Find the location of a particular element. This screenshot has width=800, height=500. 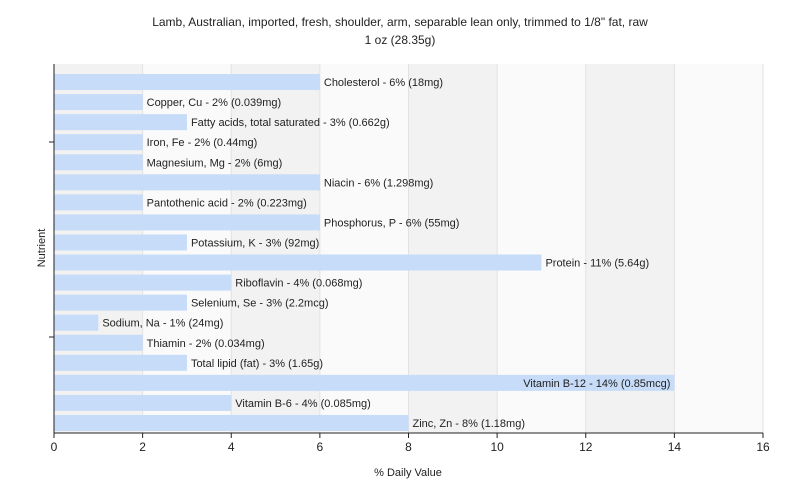

x-tick-label: 12 is located at coordinates (586, 447).